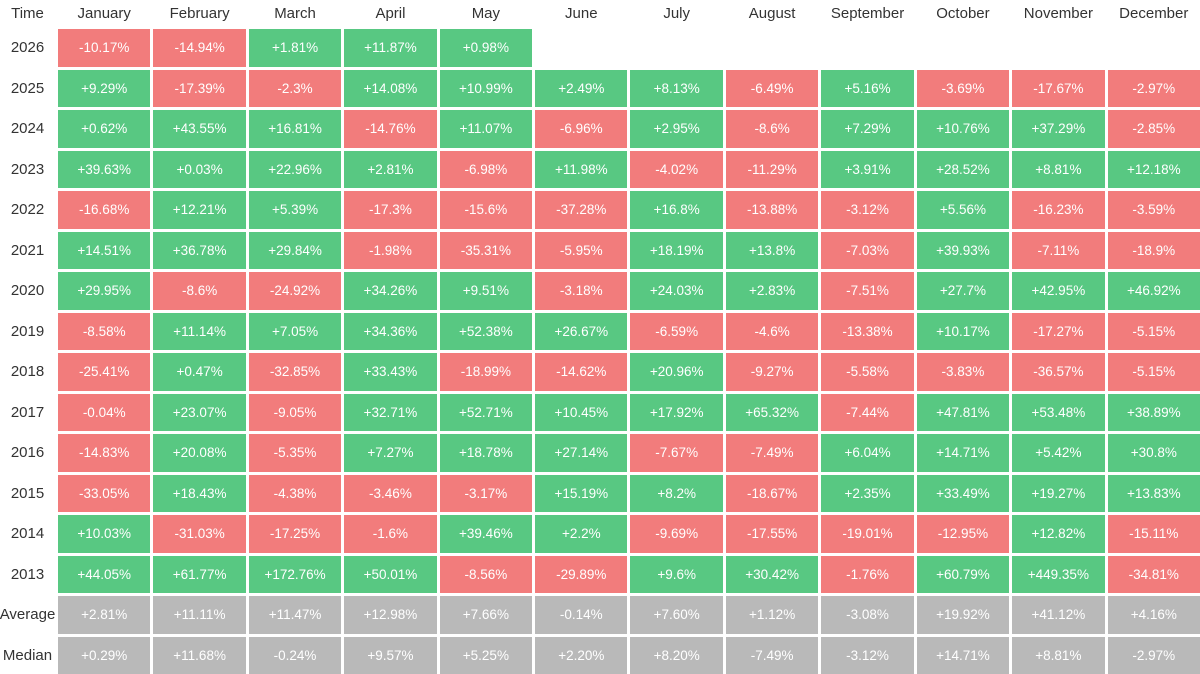  Describe the element at coordinates (1058, 655) in the screenshot. I see `summary-cell: +8.81%` at that location.